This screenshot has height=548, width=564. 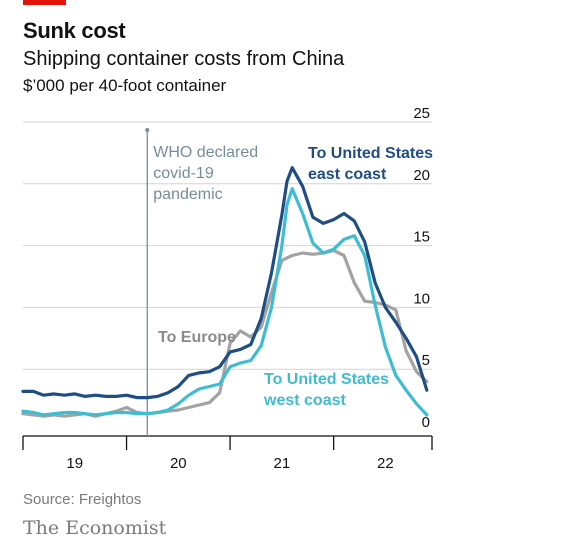 What do you see at coordinates (184, 59) in the screenshot?
I see `chart-subtitle: Shipping container costs from China` at bounding box center [184, 59].